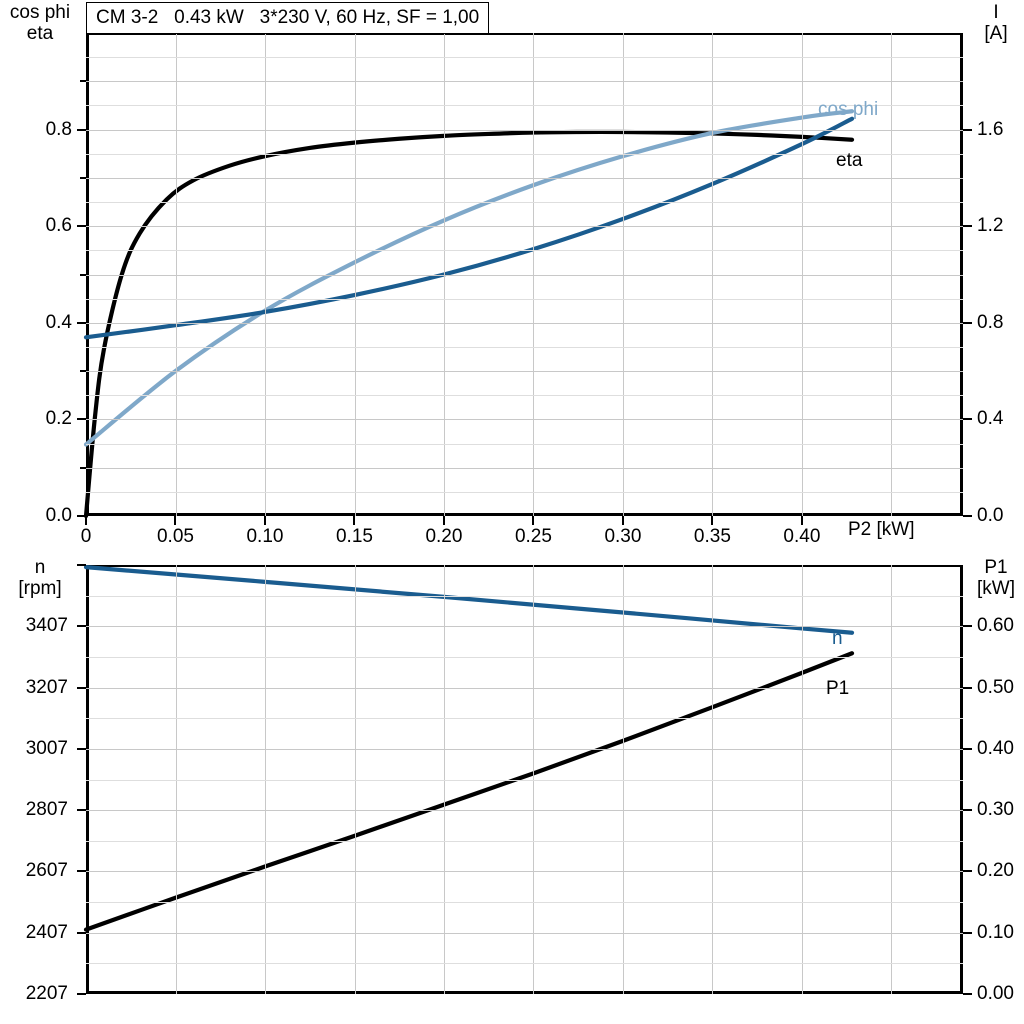 The image size is (1024, 1024). What do you see at coordinates (46, 993) in the screenshot?
I see `tick-label-left: 2207` at bounding box center [46, 993].